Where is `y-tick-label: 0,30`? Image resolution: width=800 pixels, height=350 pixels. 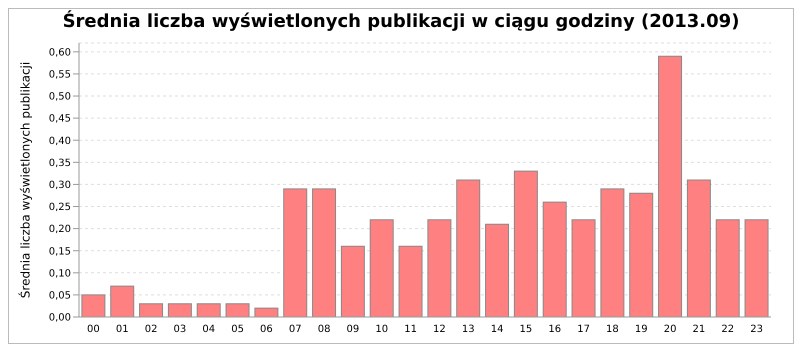
y-tick-label: 0,30 is located at coordinates (59, 185).